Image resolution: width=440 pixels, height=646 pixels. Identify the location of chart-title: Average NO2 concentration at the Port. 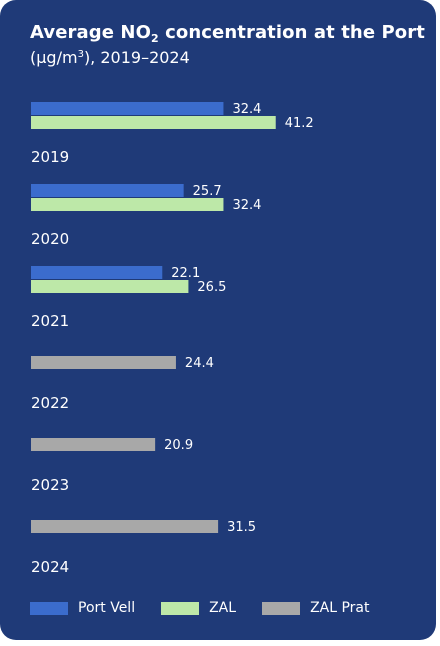
(227, 33).